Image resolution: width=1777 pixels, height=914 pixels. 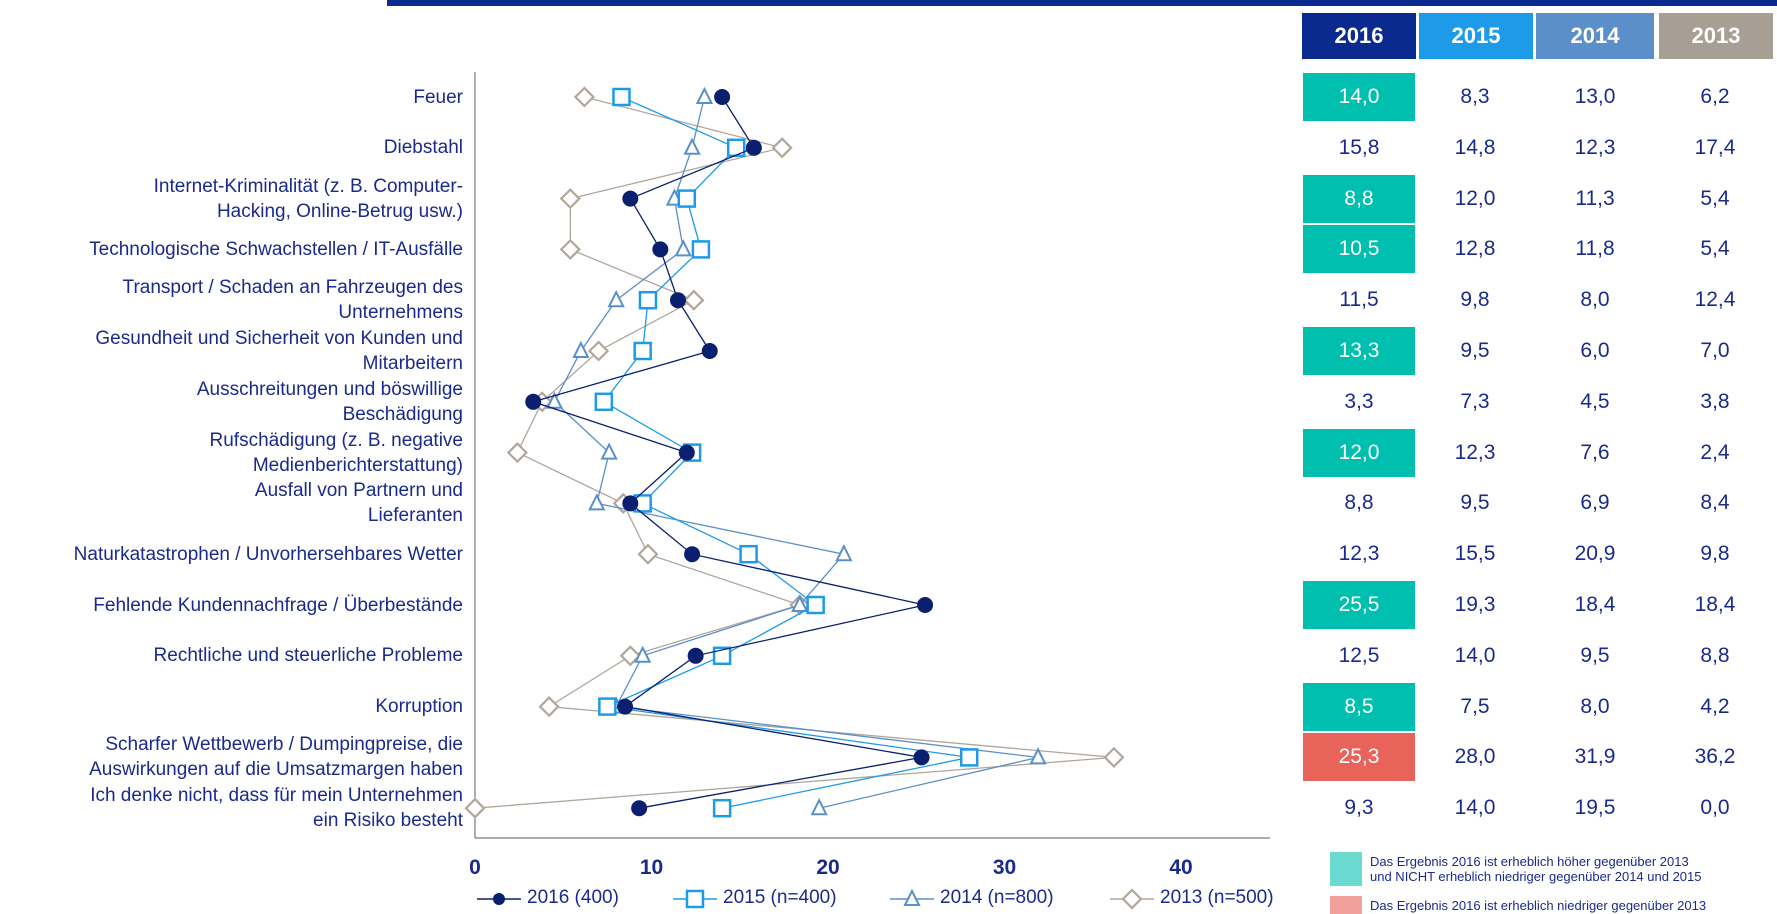 I want to click on table-cell: 36,2, so click(x=1715, y=757).